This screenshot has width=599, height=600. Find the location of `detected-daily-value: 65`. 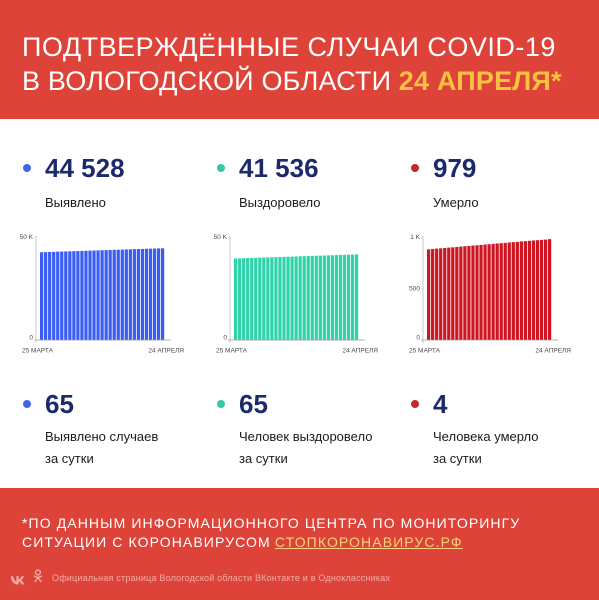

detected-daily-value: 65 is located at coordinates (59, 404).